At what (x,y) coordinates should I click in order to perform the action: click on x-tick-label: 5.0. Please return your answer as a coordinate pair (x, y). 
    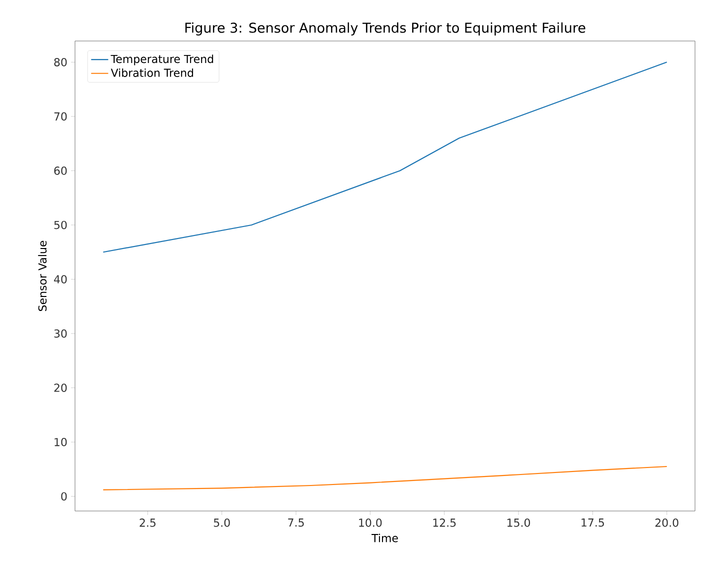
    Looking at the image, I should click on (222, 522).